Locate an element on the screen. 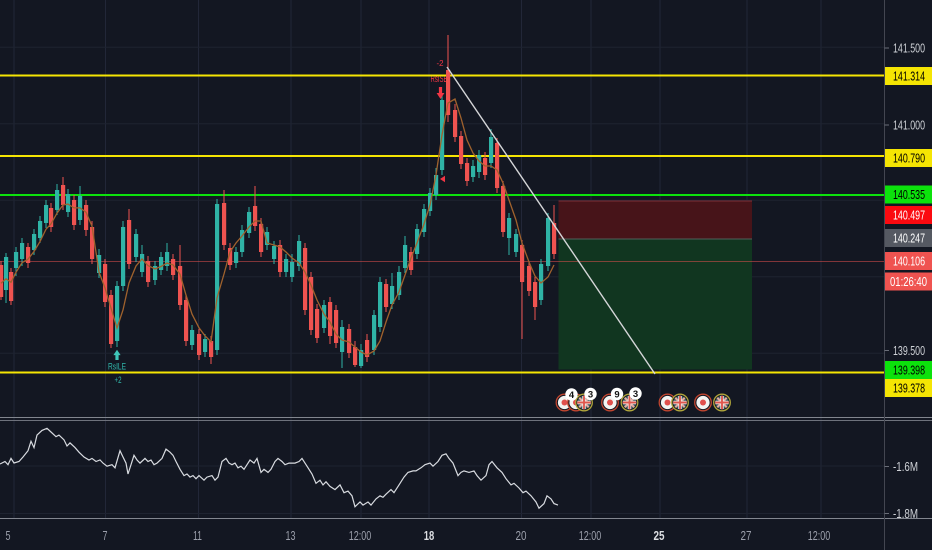  svg-text: 13 is located at coordinates (291, 535).